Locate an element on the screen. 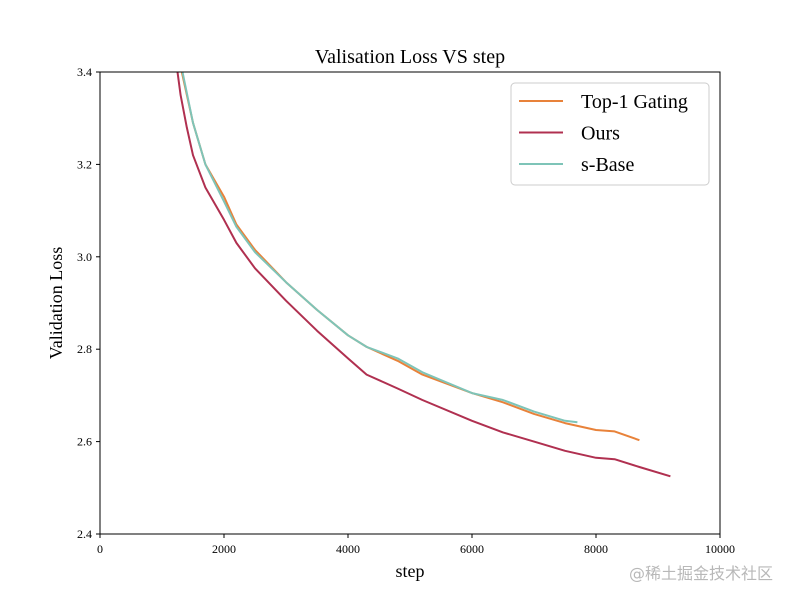 The height and width of the screenshot is (600, 800). legend-label: Top-1 Gating is located at coordinates (634, 102).